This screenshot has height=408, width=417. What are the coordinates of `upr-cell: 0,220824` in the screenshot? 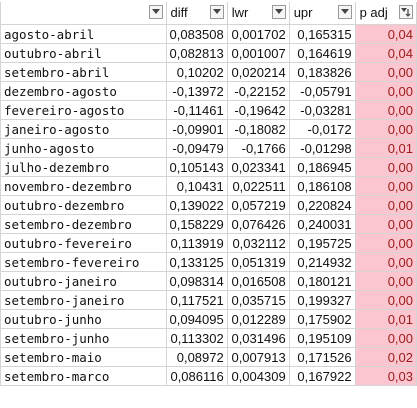 It's located at (322, 205).